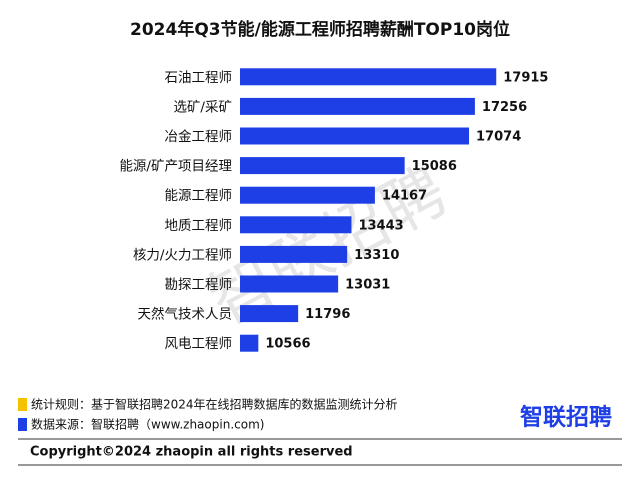  What do you see at coordinates (199, 196) in the screenshot?
I see `category-label: 能源工程师` at bounding box center [199, 196].